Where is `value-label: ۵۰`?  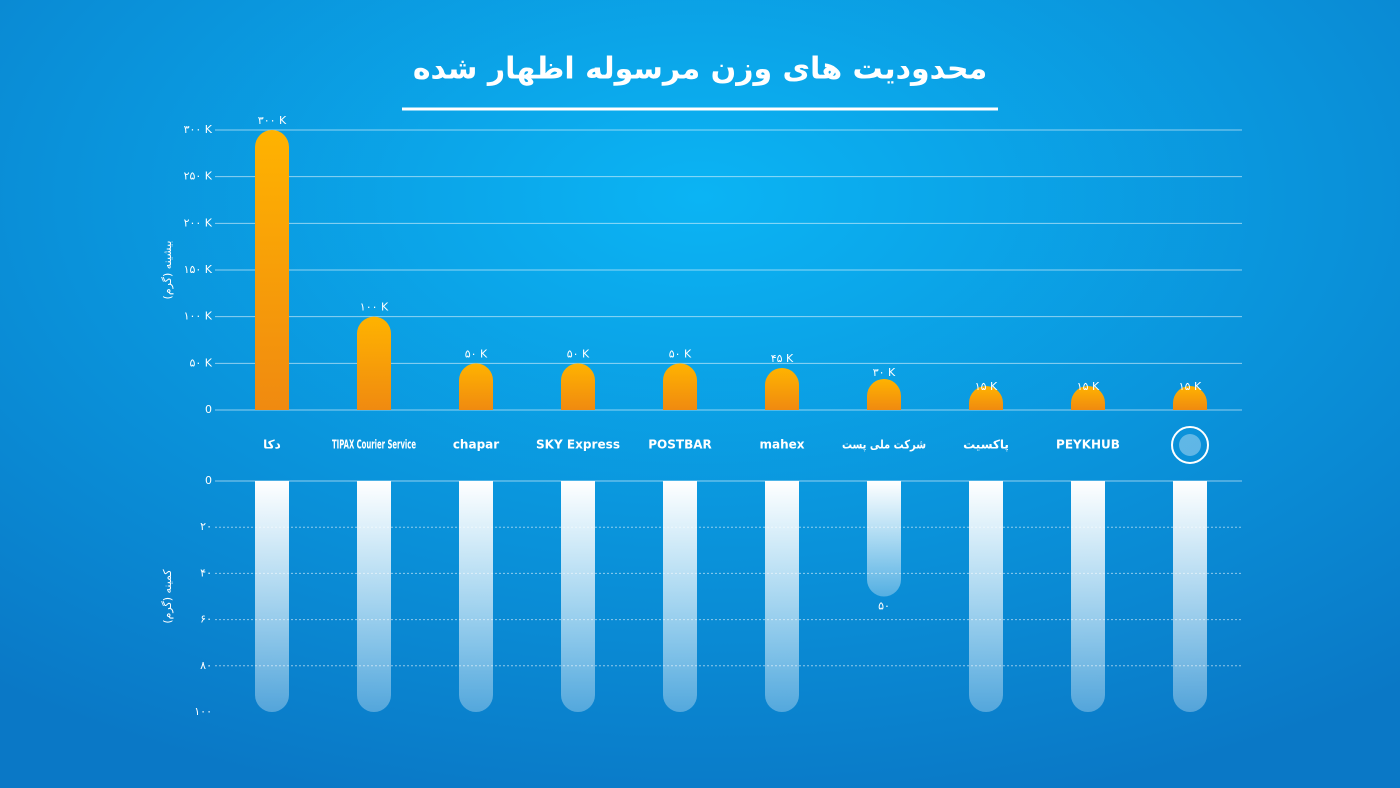 value-label: ۵۰ is located at coordinates (884, 606).